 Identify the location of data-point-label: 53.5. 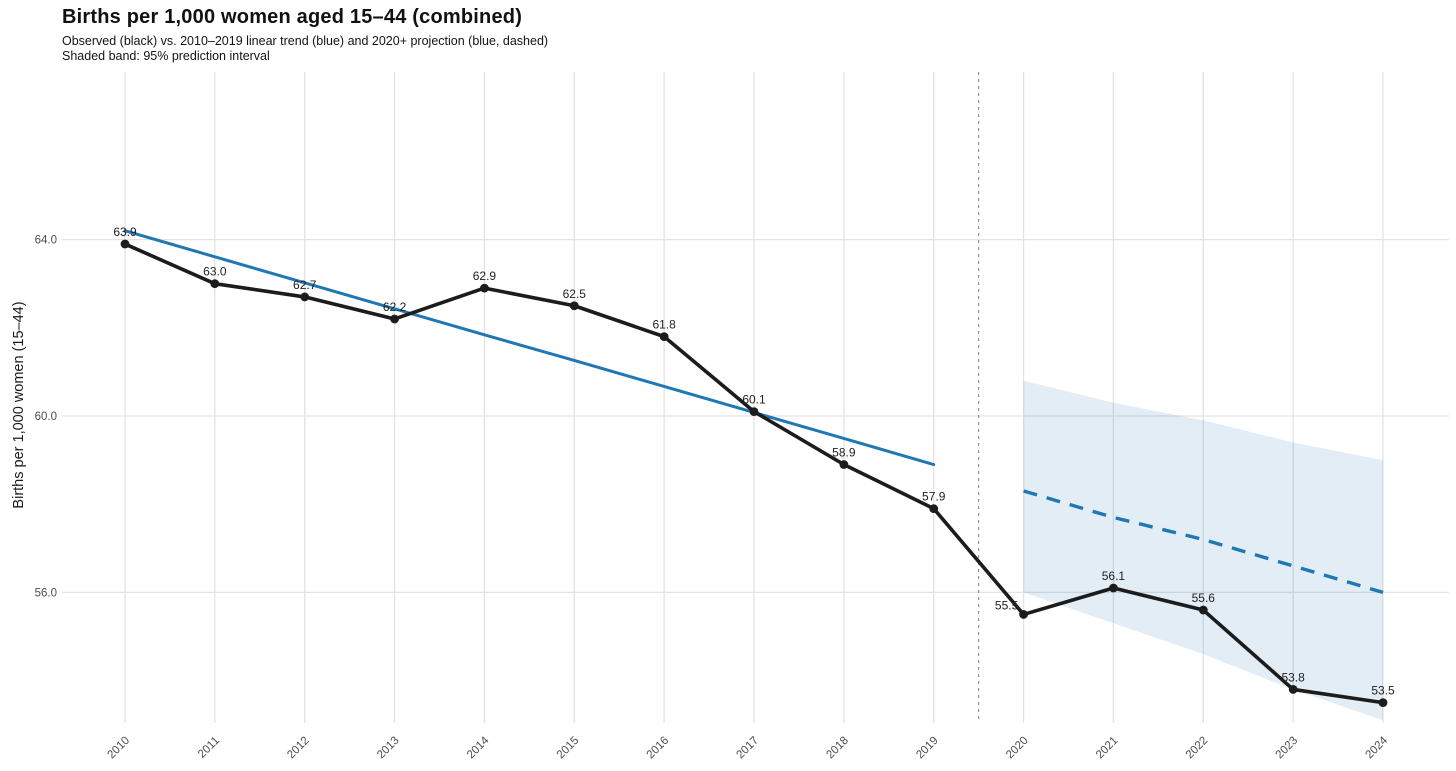
(1383, 691).